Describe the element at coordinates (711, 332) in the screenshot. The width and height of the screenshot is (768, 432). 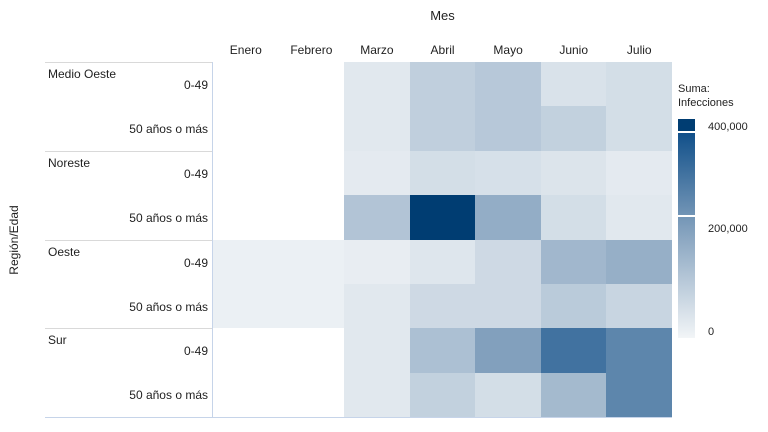
I see `legend-tick-min: 0` at that location.